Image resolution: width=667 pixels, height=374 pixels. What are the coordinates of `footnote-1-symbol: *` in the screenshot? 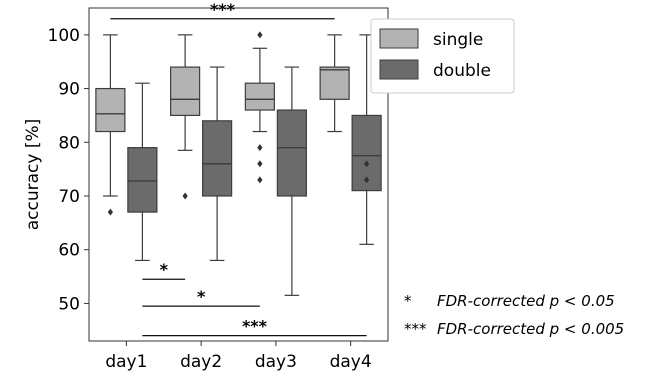 It's located at (408, 301).